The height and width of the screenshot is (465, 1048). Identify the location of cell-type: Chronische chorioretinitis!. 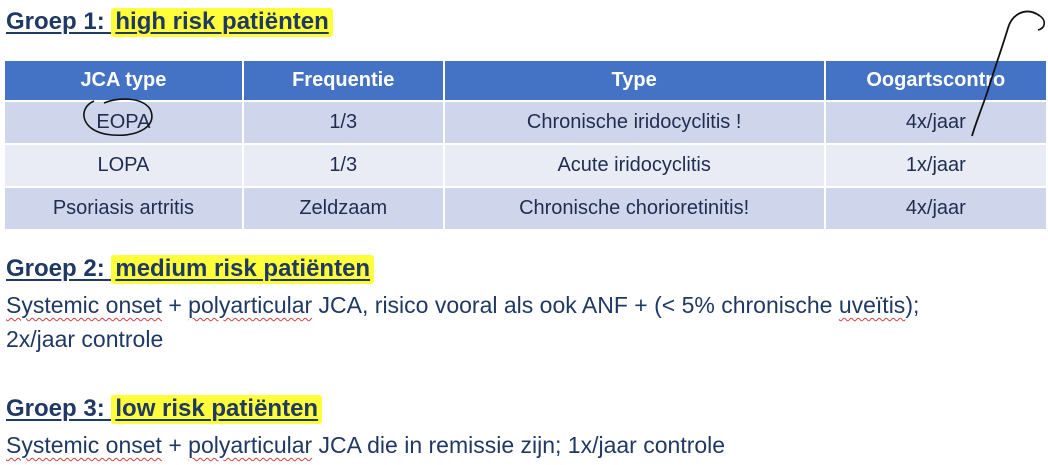
(634, 207).